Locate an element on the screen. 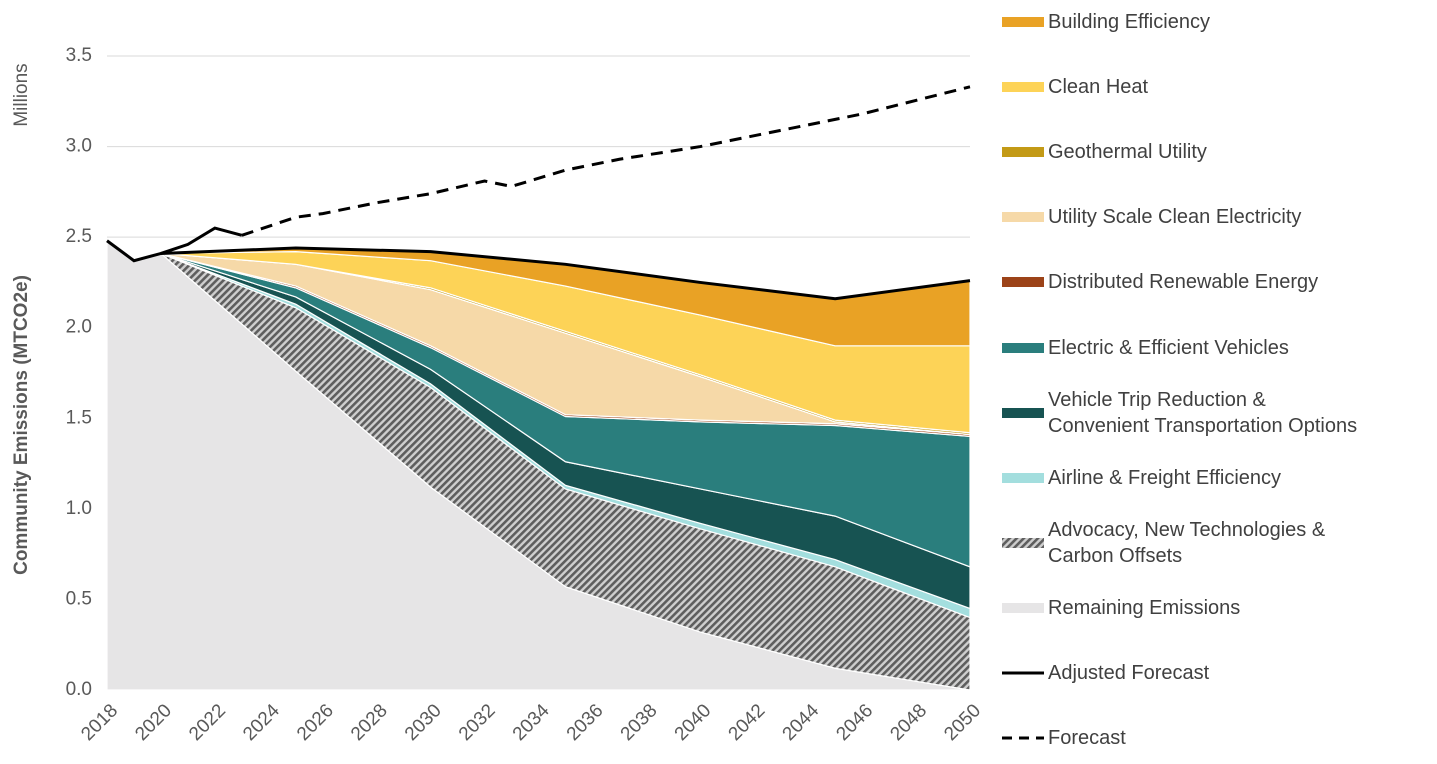 Image resolution: width=1437 pixels, height=764 pixels. adjusted-line is located at coordinates (538, 270).